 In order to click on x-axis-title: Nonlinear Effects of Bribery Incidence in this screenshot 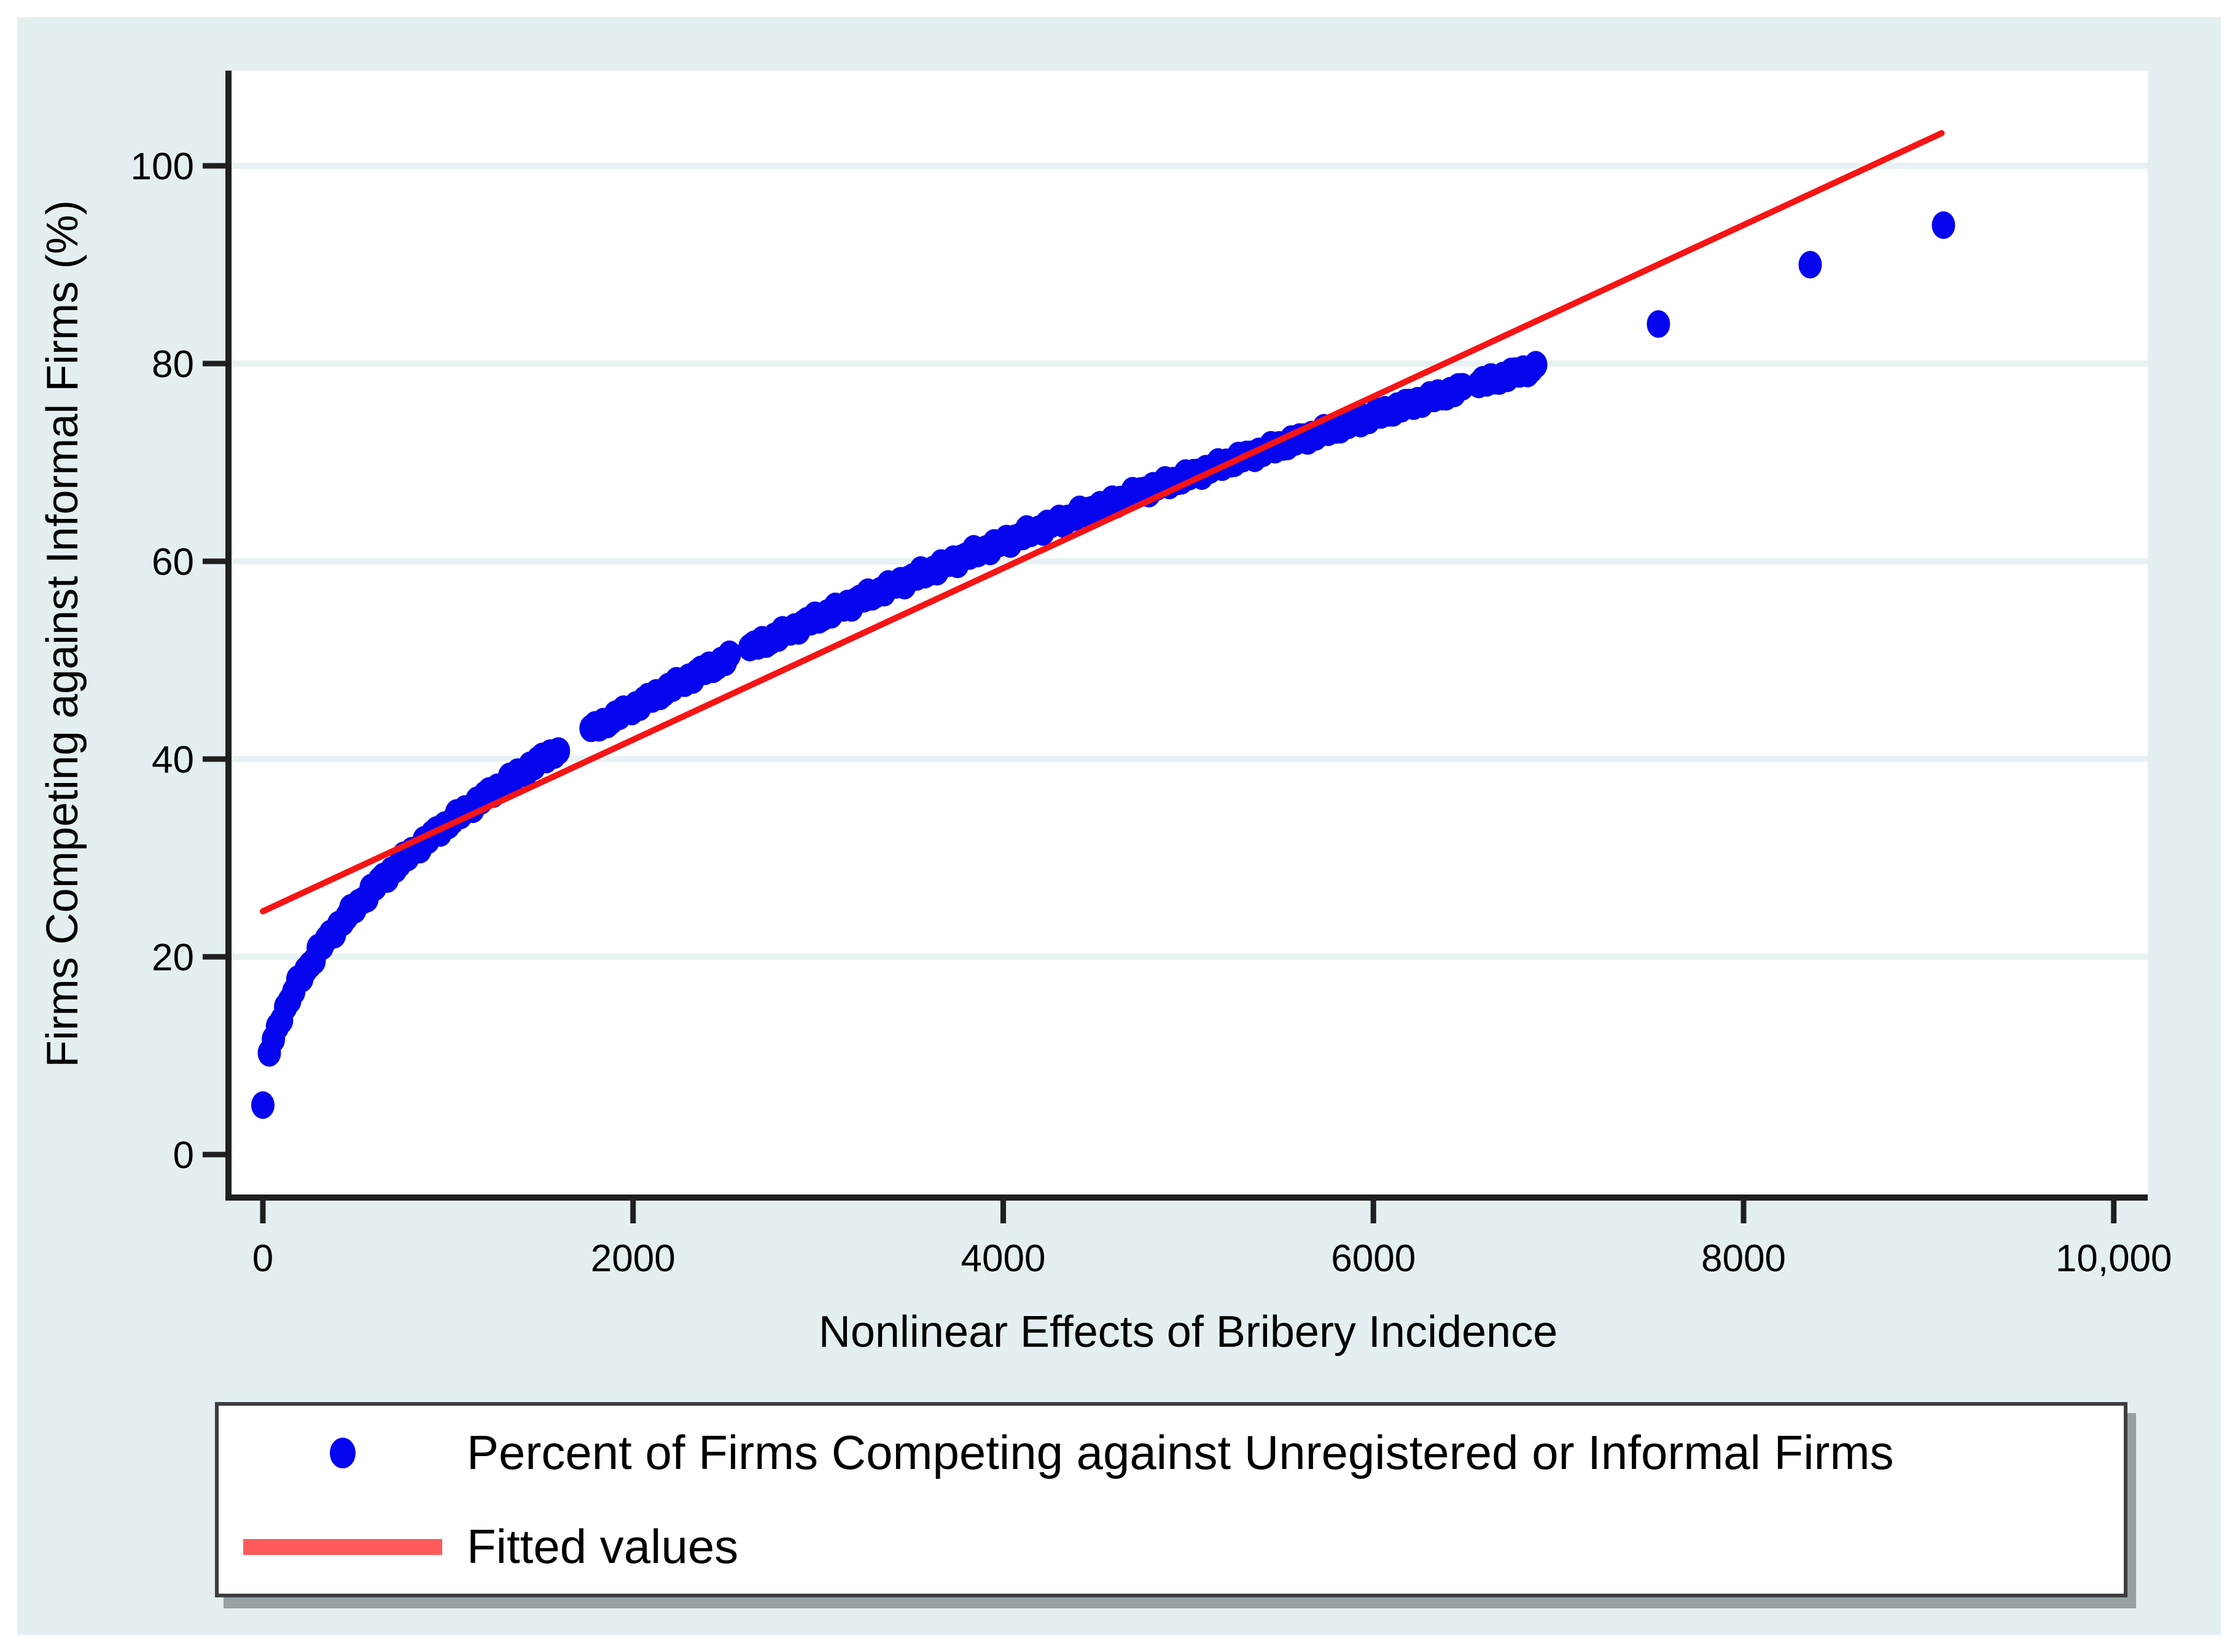, I will do `click(1188, 1332)`.